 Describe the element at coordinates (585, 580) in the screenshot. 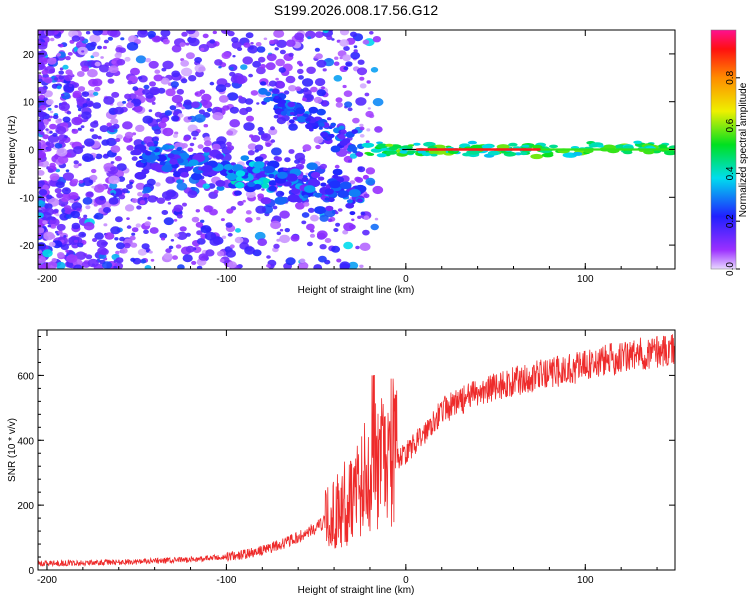

I see `x-tick-label: 100` at that location.